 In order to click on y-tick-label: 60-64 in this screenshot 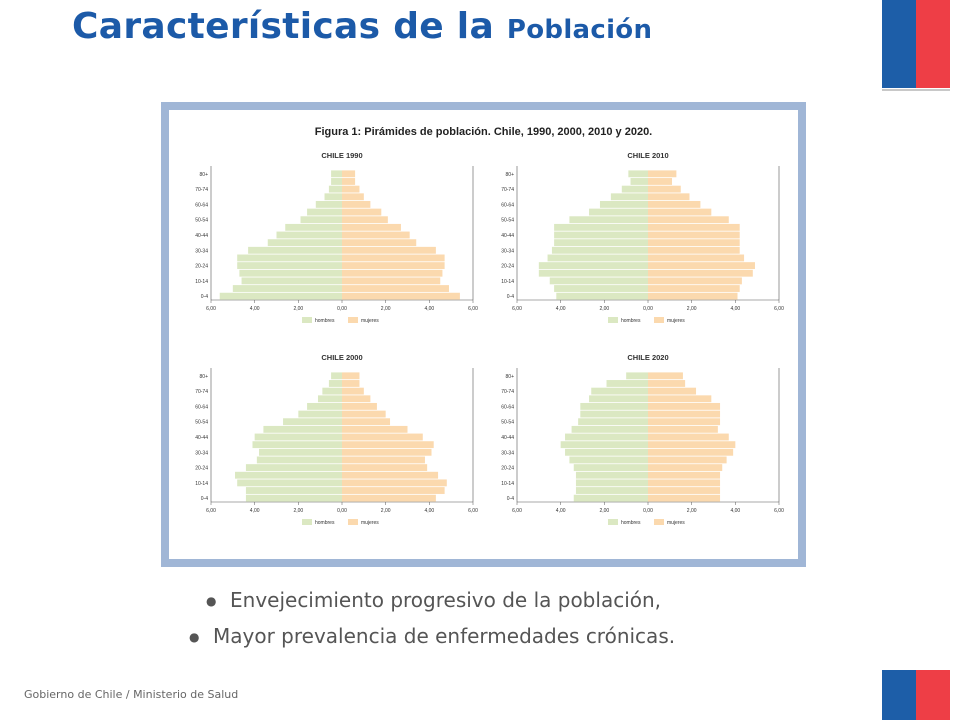, I will do `click(201, 205)`.